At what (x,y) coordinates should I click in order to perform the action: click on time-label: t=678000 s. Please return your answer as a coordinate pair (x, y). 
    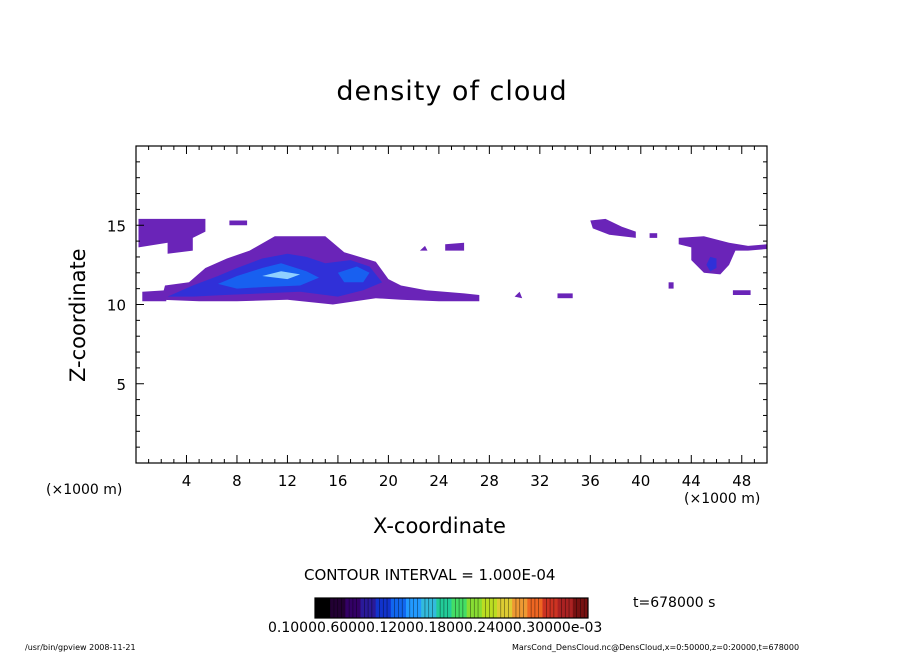
    Looking at the image, I should click on (674, 603).